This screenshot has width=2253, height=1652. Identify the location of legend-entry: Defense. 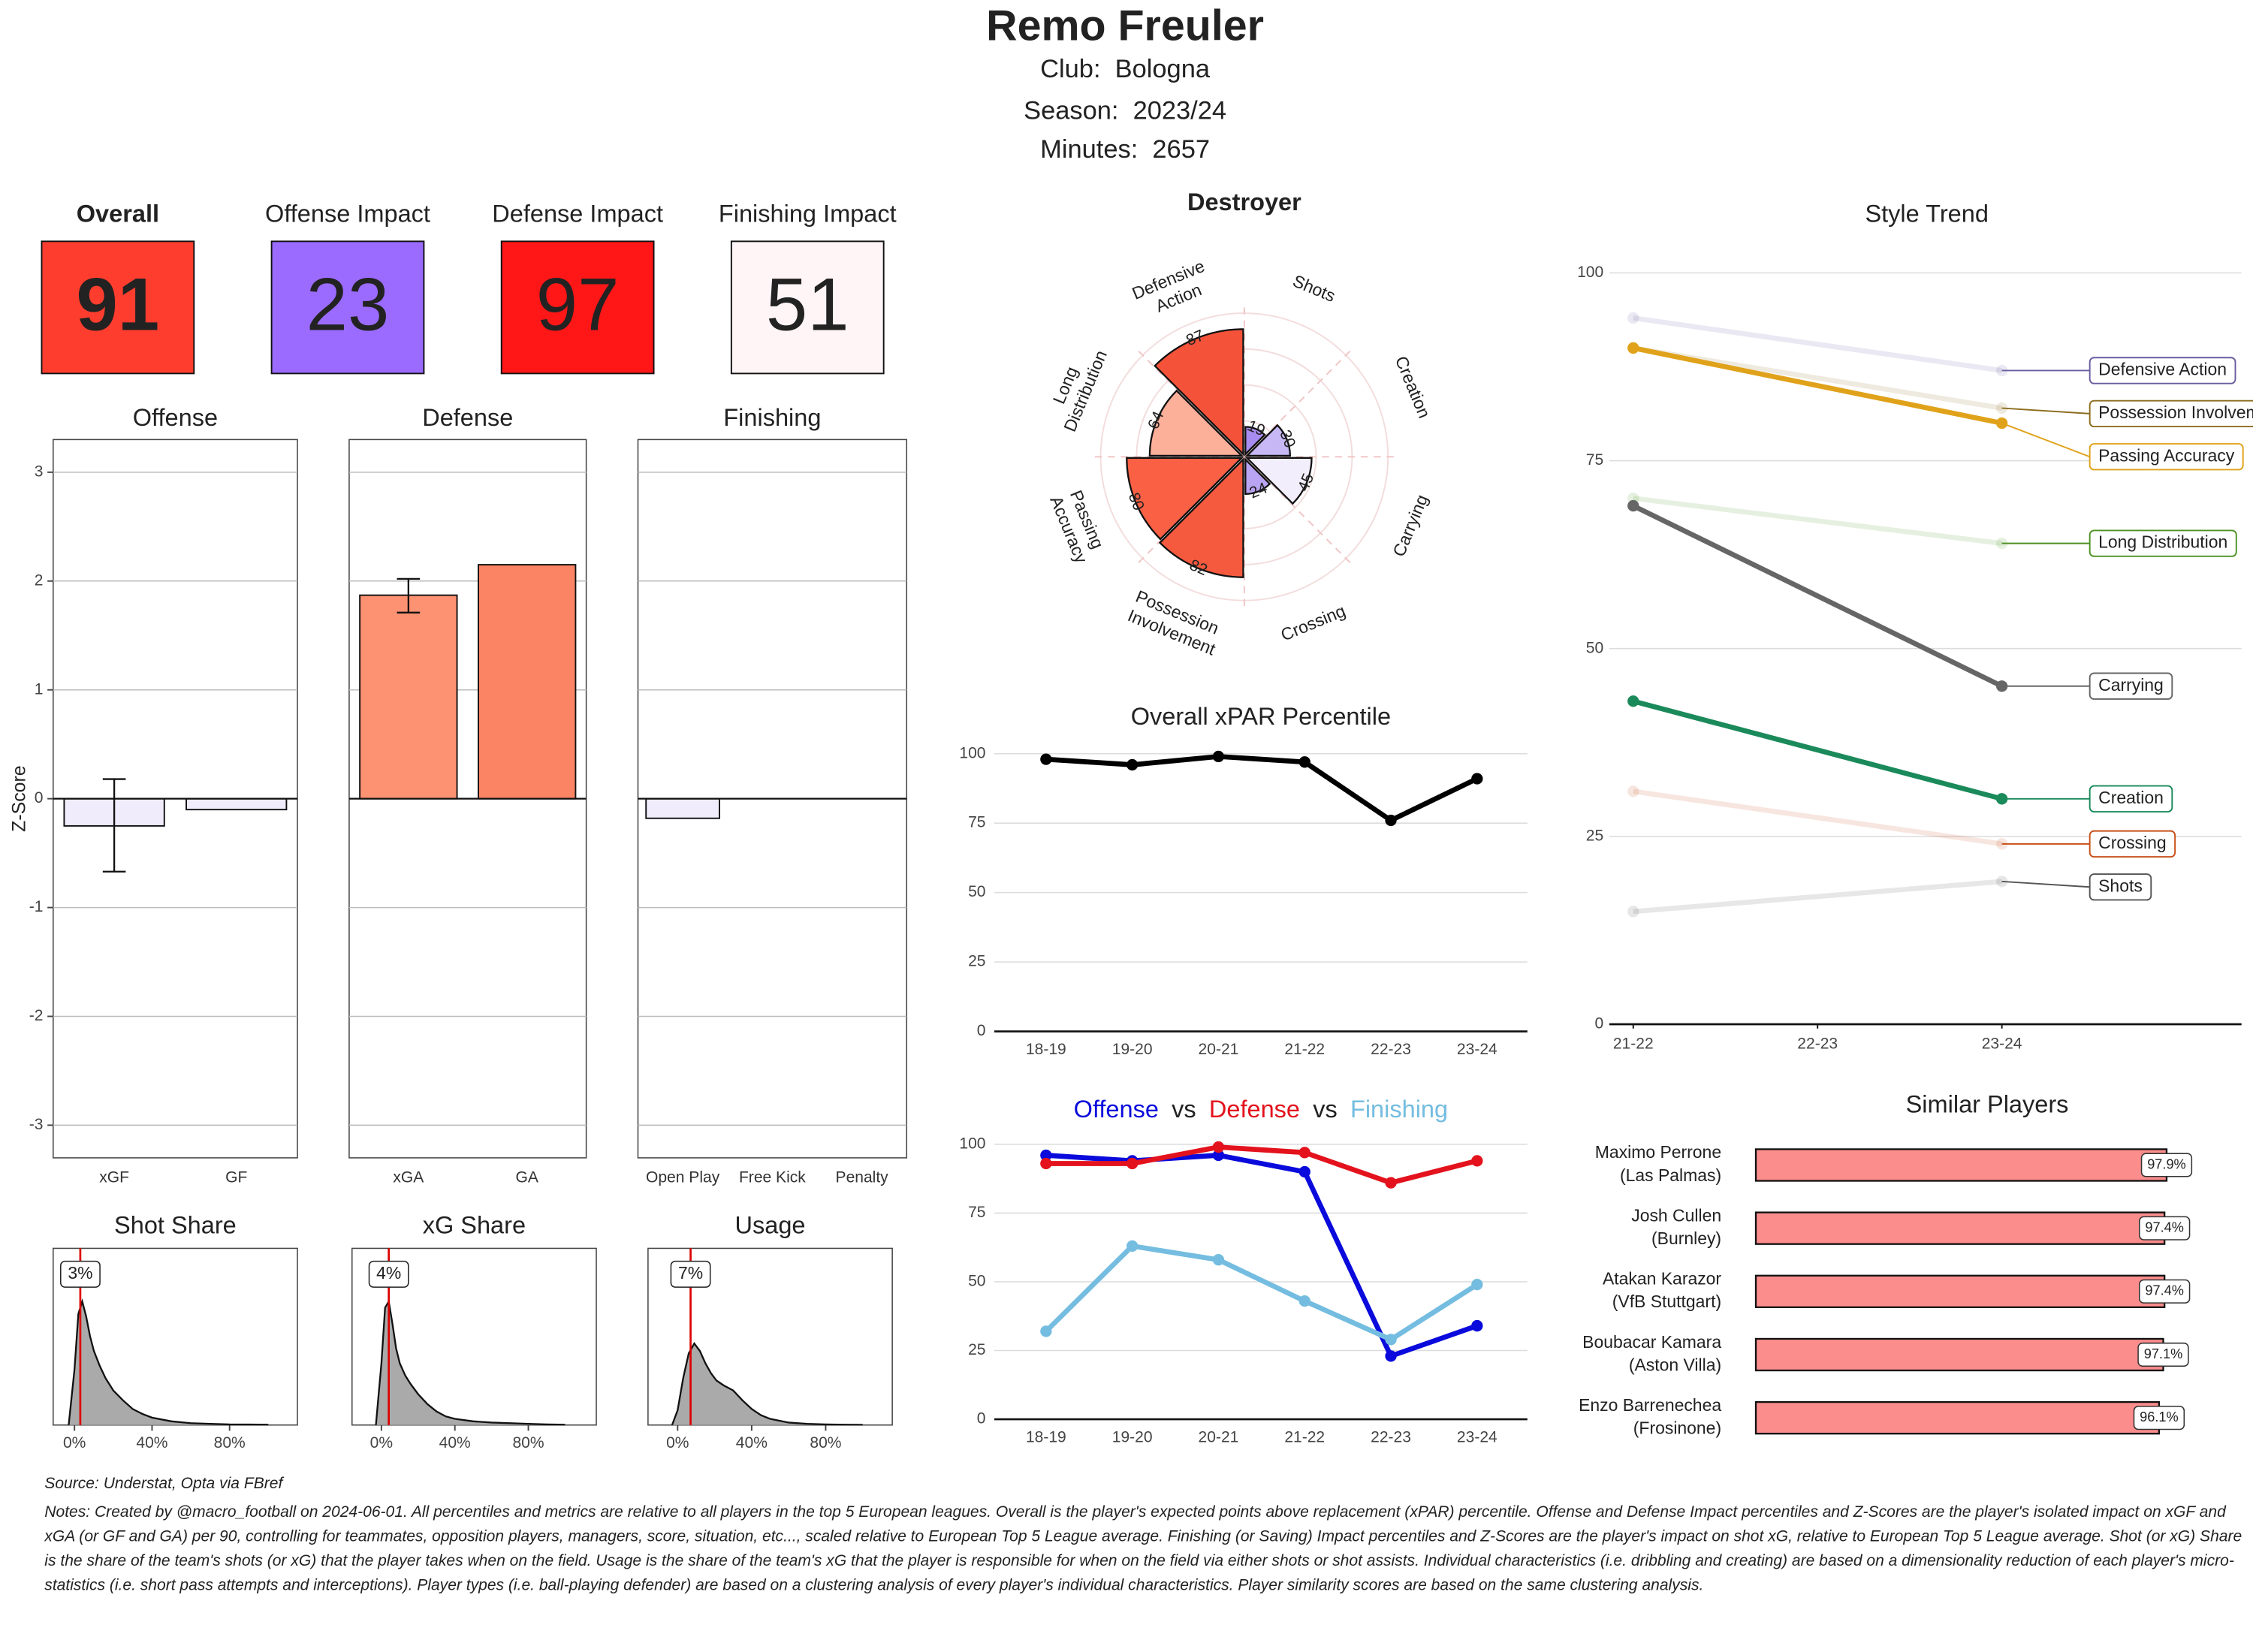
(1255, 1108).